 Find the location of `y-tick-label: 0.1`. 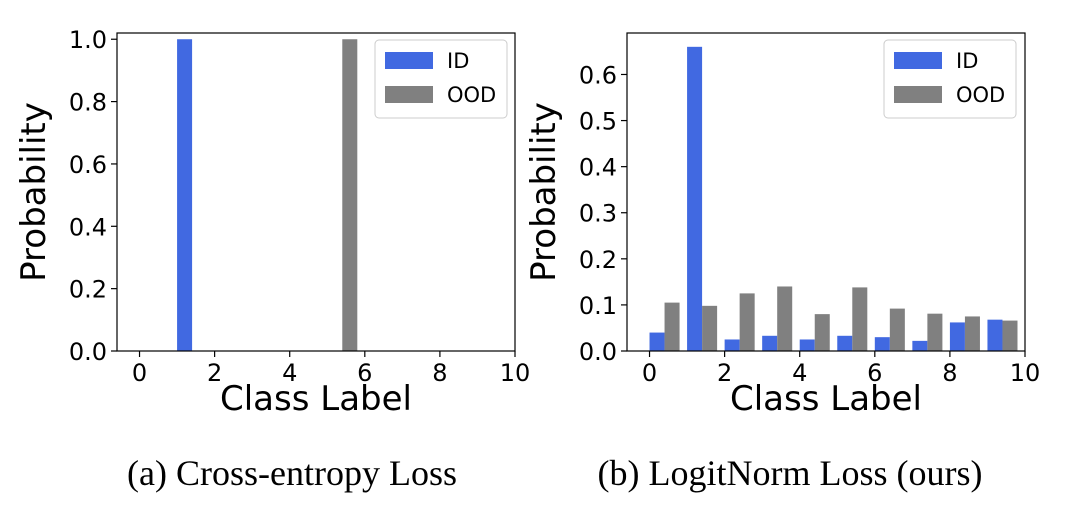

y-tick-label: 0.1 is located at coordinates (598, 306).